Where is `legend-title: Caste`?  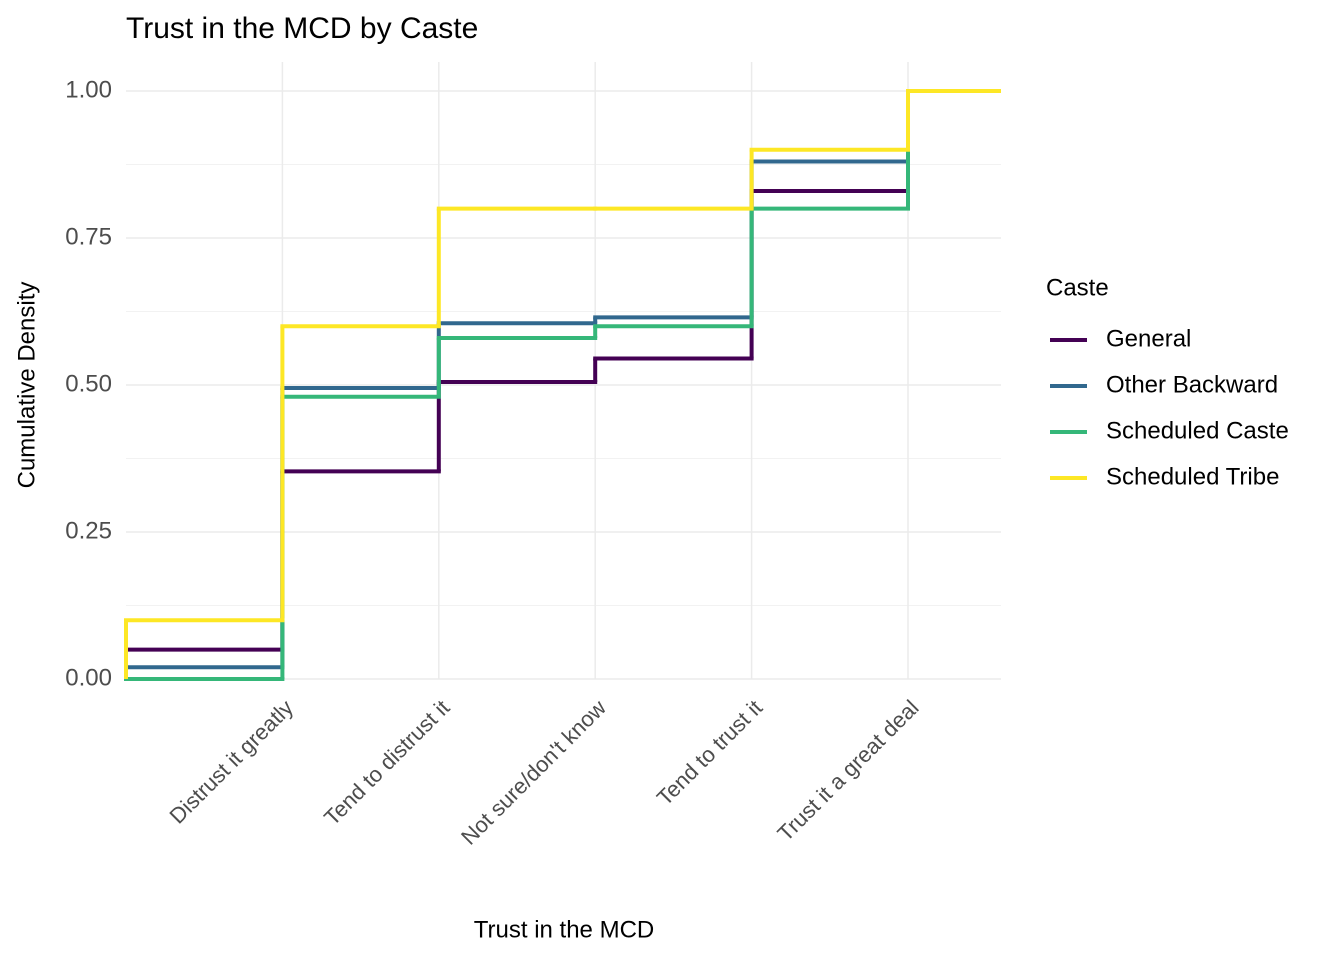
legend-title: Caste is located at coordinates (1077, 287).